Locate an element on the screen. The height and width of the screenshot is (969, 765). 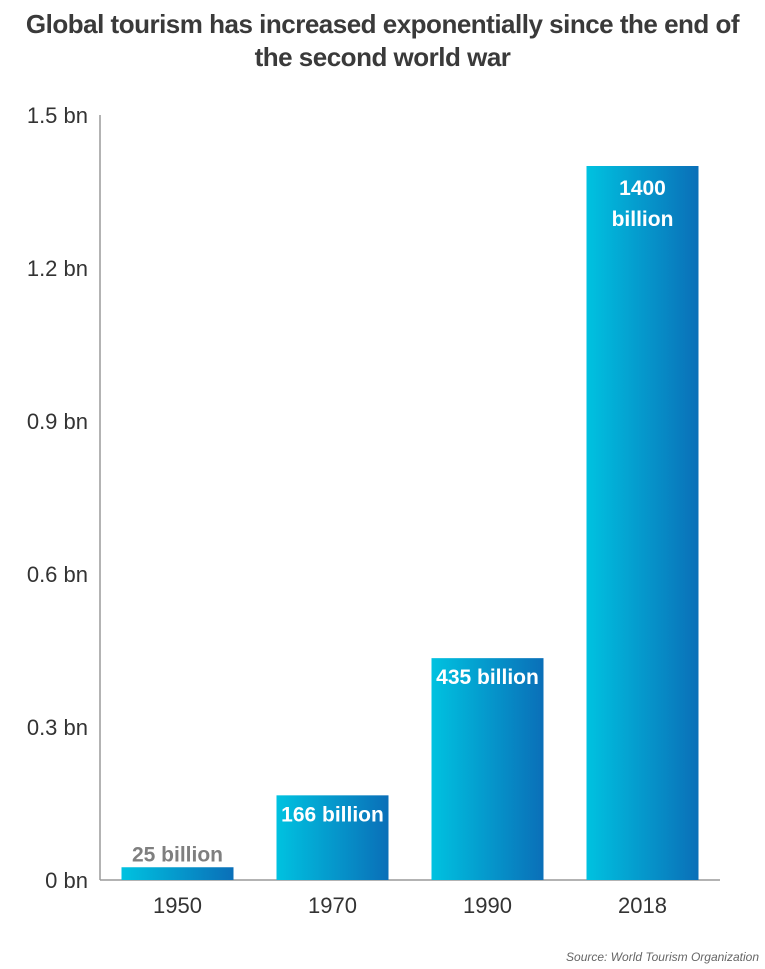
data-label: 1400 billion is located at coordinates (643, 204).